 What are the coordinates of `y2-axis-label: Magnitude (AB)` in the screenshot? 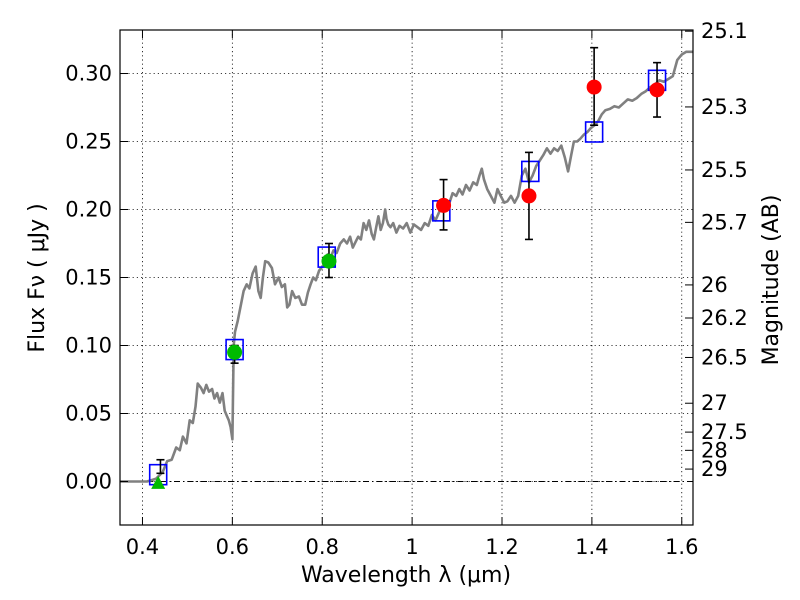 It's located at (771, 280).